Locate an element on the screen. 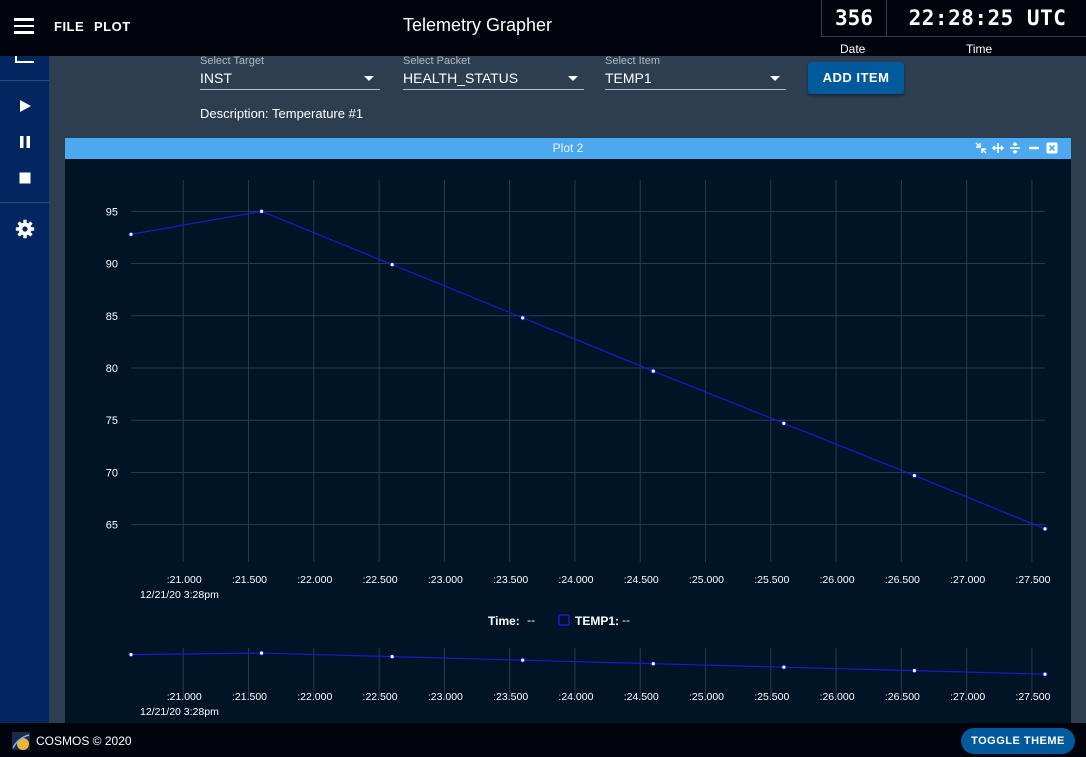 Image resolution: width=1086 pixels, height=757 pixels. target-select-value: INST is located at coordinates (216, 78).